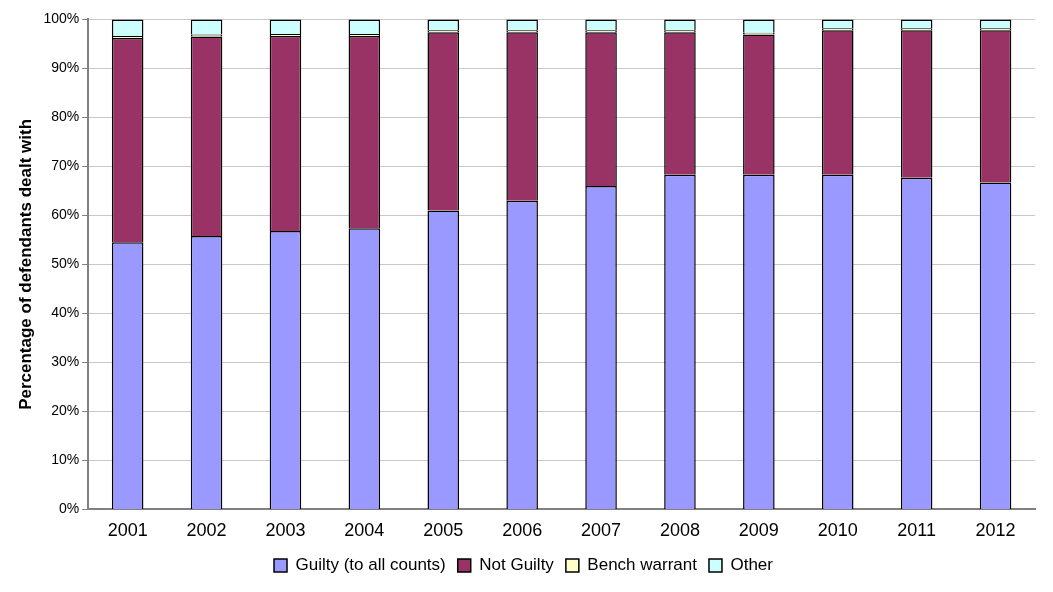 The width and height of the screenshot is (1053, 592). I want to click on x-tick-label: 2011, so click(917, 530).